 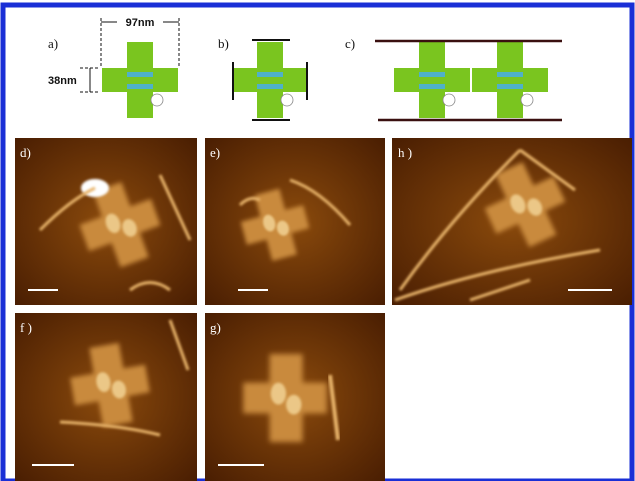 What do you see at coordinates (25, 152) in the screenshot?
I see `panel-label: d)` at bounding box center [25, 152].